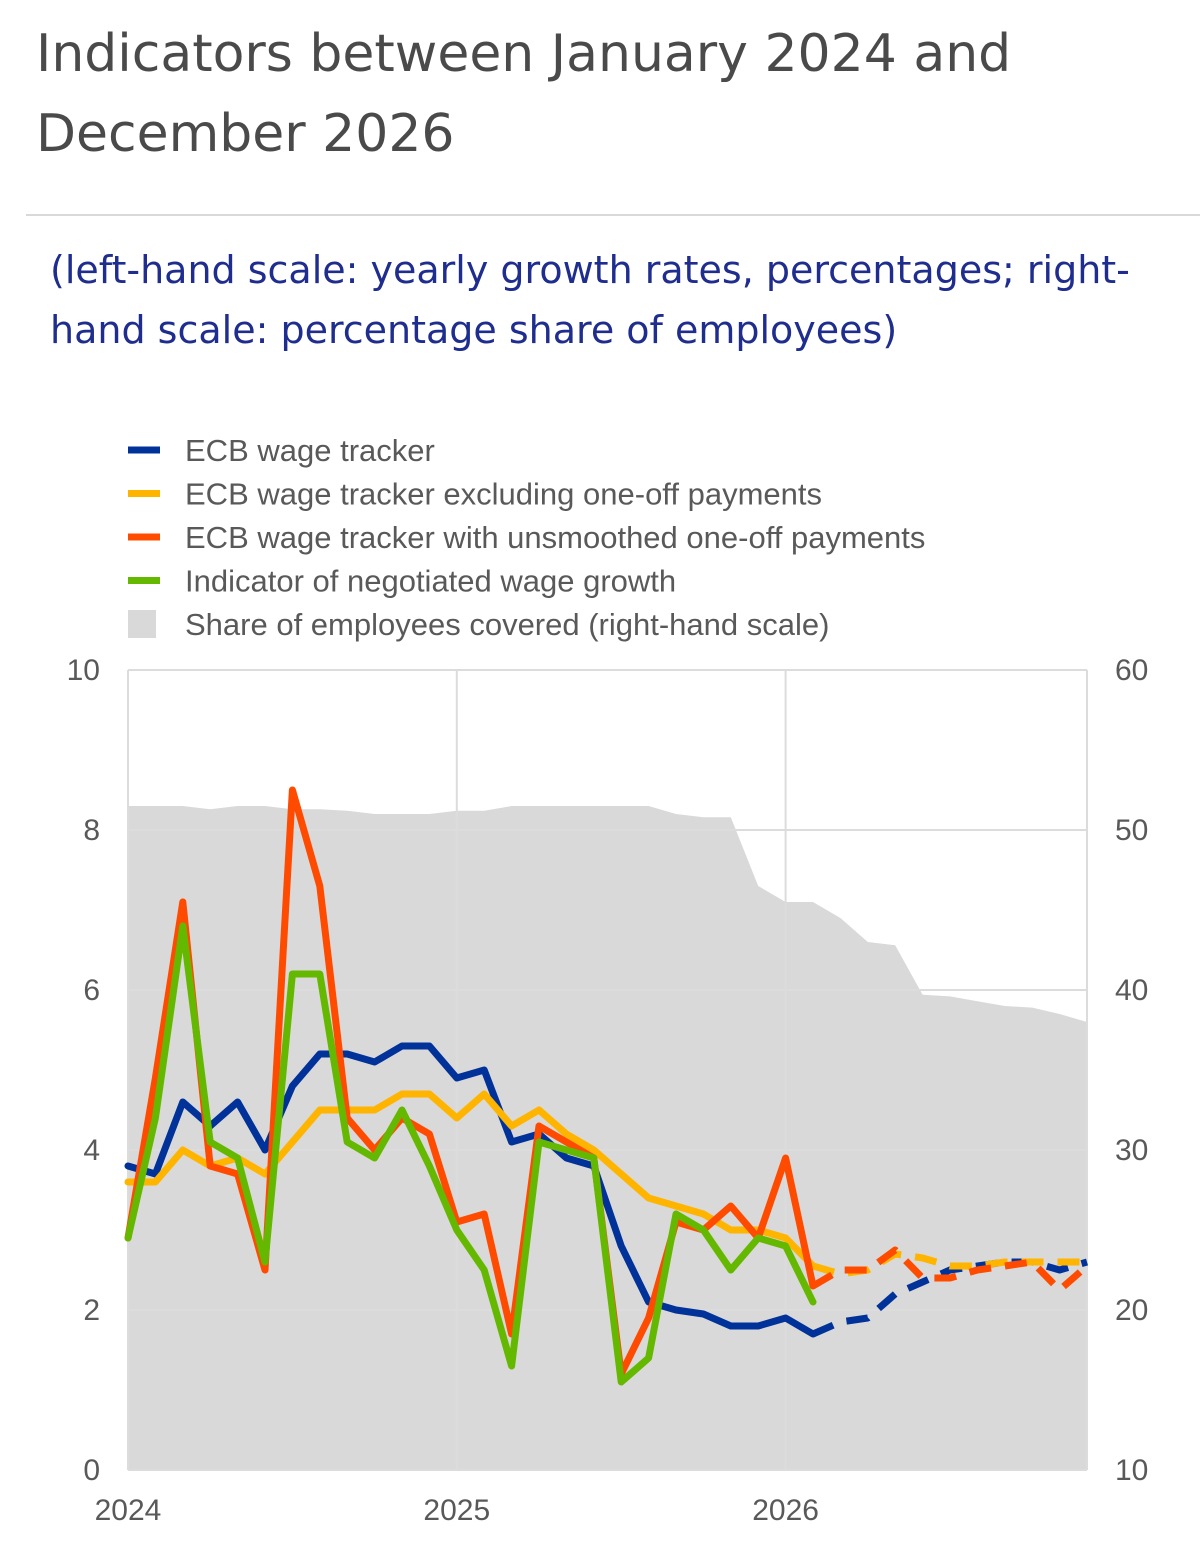 The image size is (1200, 1551). What do you see at coordinates (91, 990) in the screenshot?
I see `left-axis-tick: 6` at bounding box center [91, 990].